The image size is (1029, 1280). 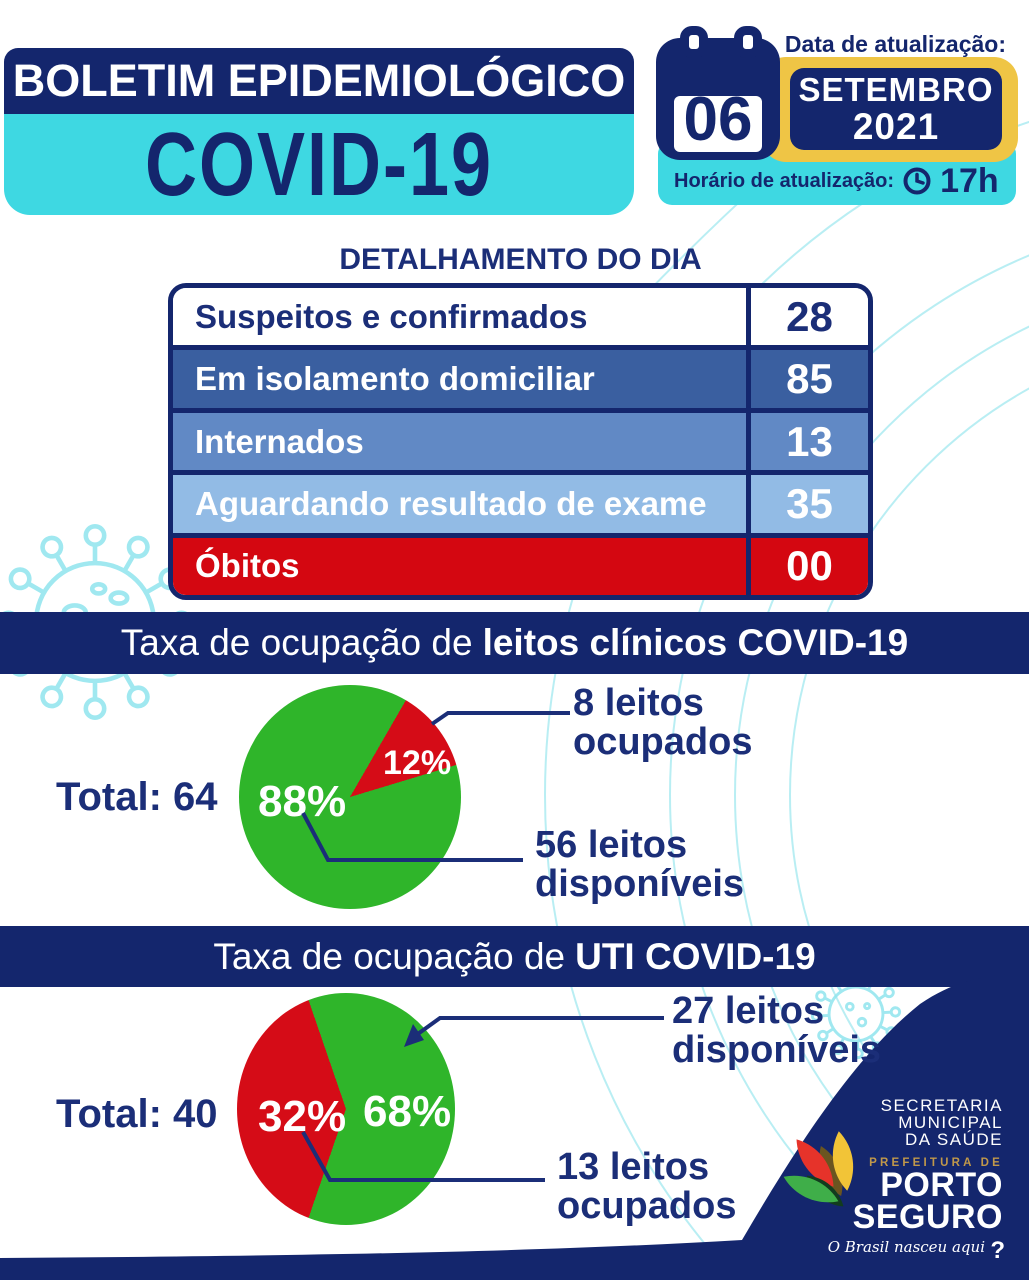 What do you see at coordinates (520, 566) in the screenshot?
I see `table-row: Óbitos 00` at bounding box center [520, 566].